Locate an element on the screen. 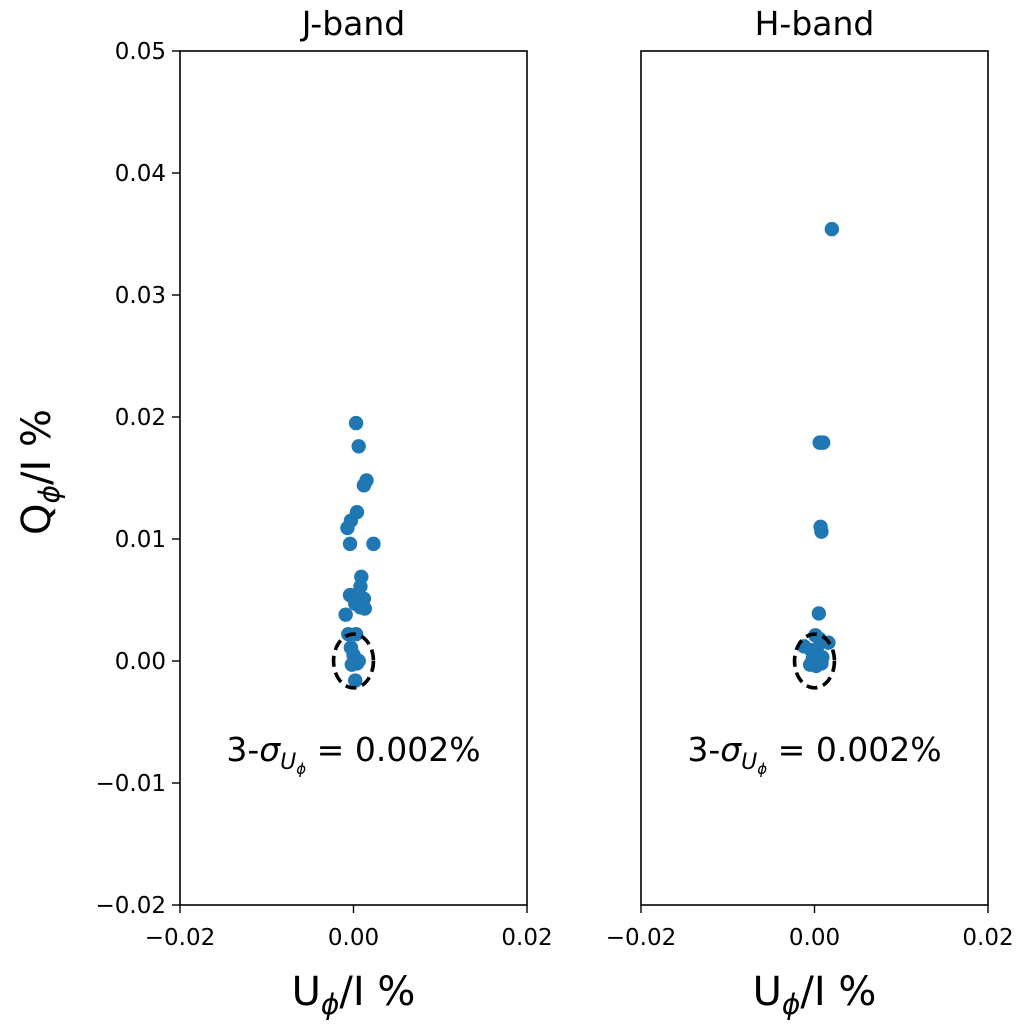  h-band-x-tick-label: 0.00 is located at coordinates (814, 938).